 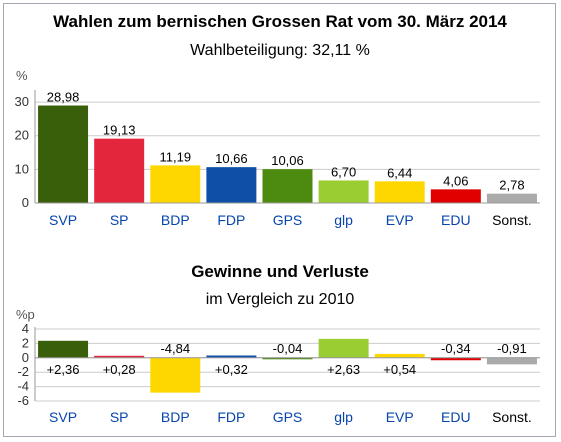 What do you see at coordinates (22, 101) in the screenshot?
I see `y-tick-label: 30` at bounding box center [22, 101].